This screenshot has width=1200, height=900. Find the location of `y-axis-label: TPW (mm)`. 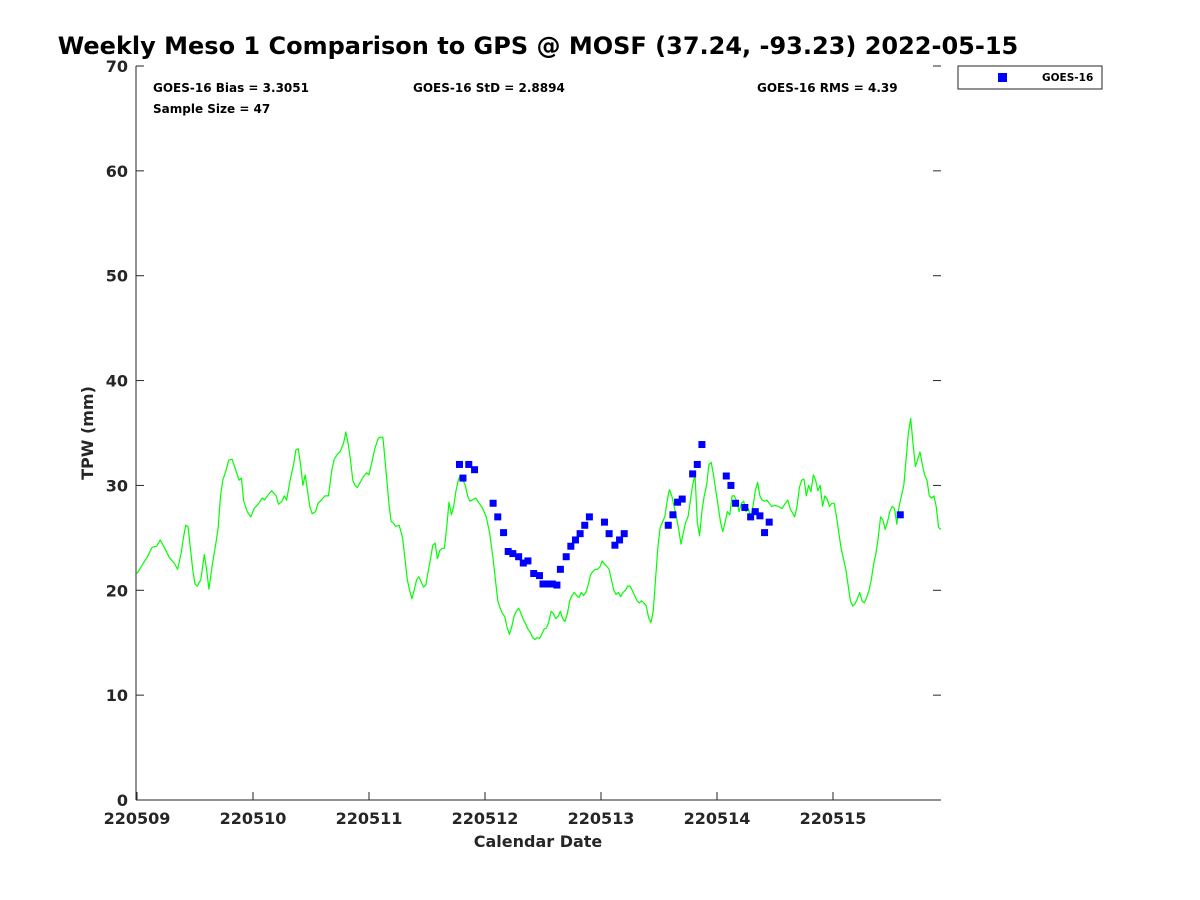

y-axis-label: TPW (mm) is located at coordinates (87, 433).